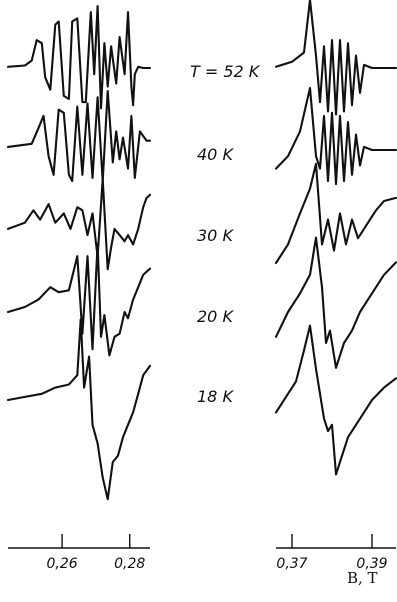 This screenshot has height=602, width=397. Describe the element at coordinates (215, 396) in the screenshot. I see `temperature-label: 18 K` at that location.